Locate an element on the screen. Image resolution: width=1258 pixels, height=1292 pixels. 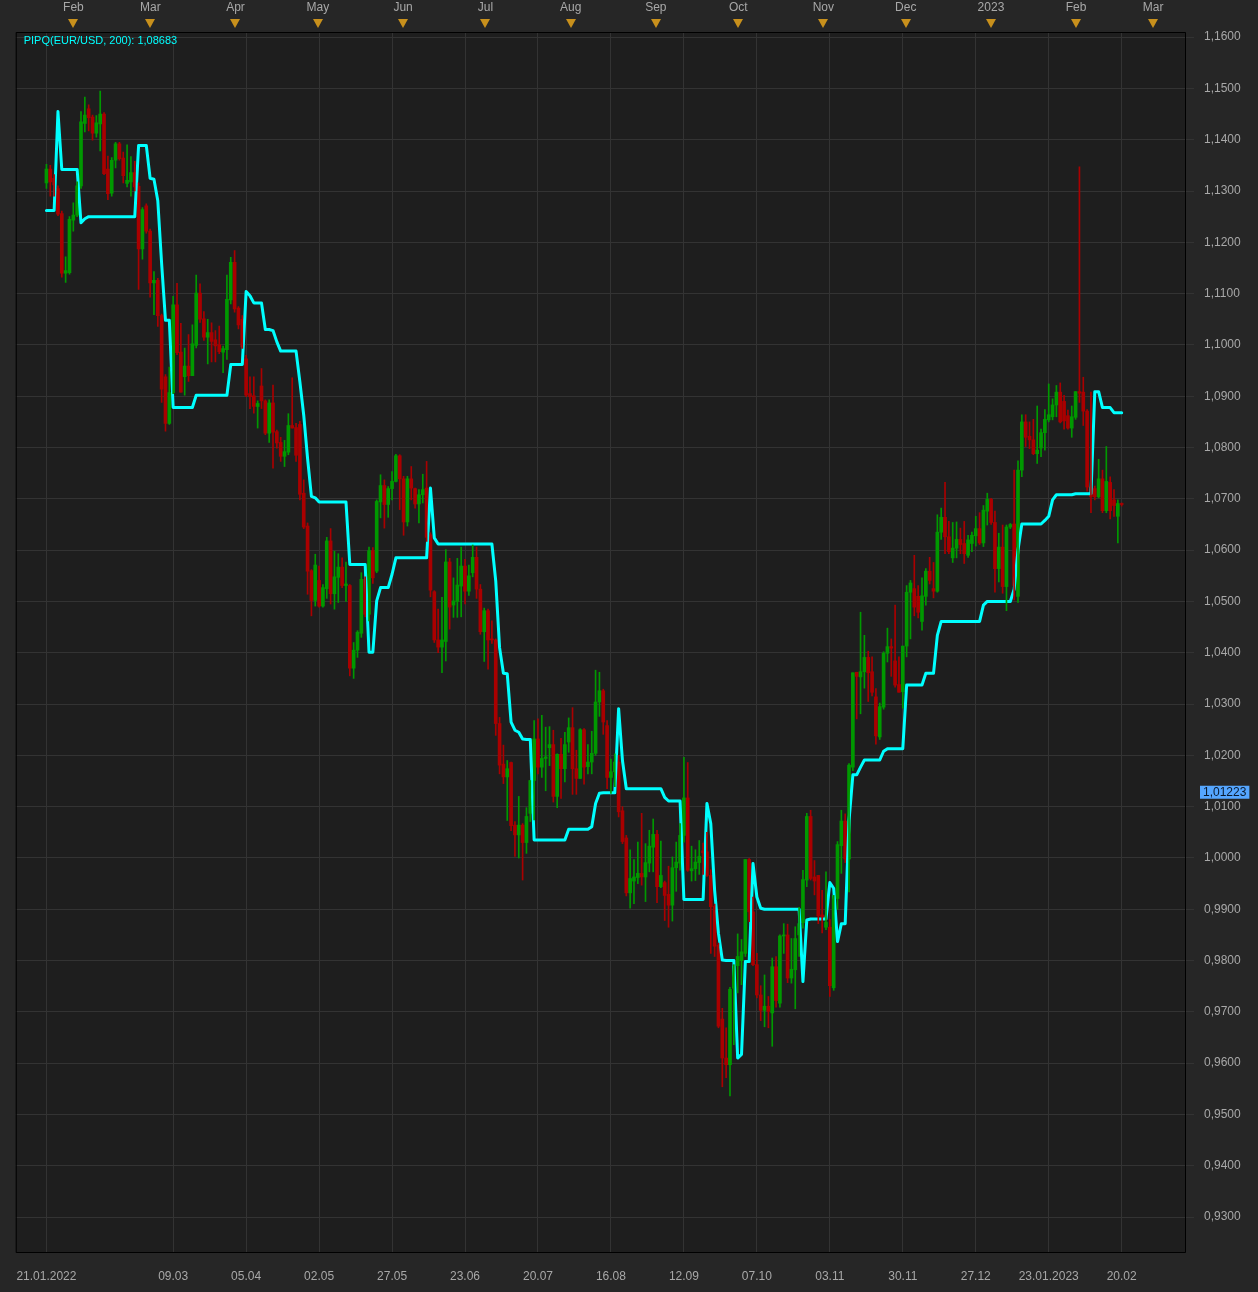
x2-tick-label: Sep is located at coordinates (656, 7).